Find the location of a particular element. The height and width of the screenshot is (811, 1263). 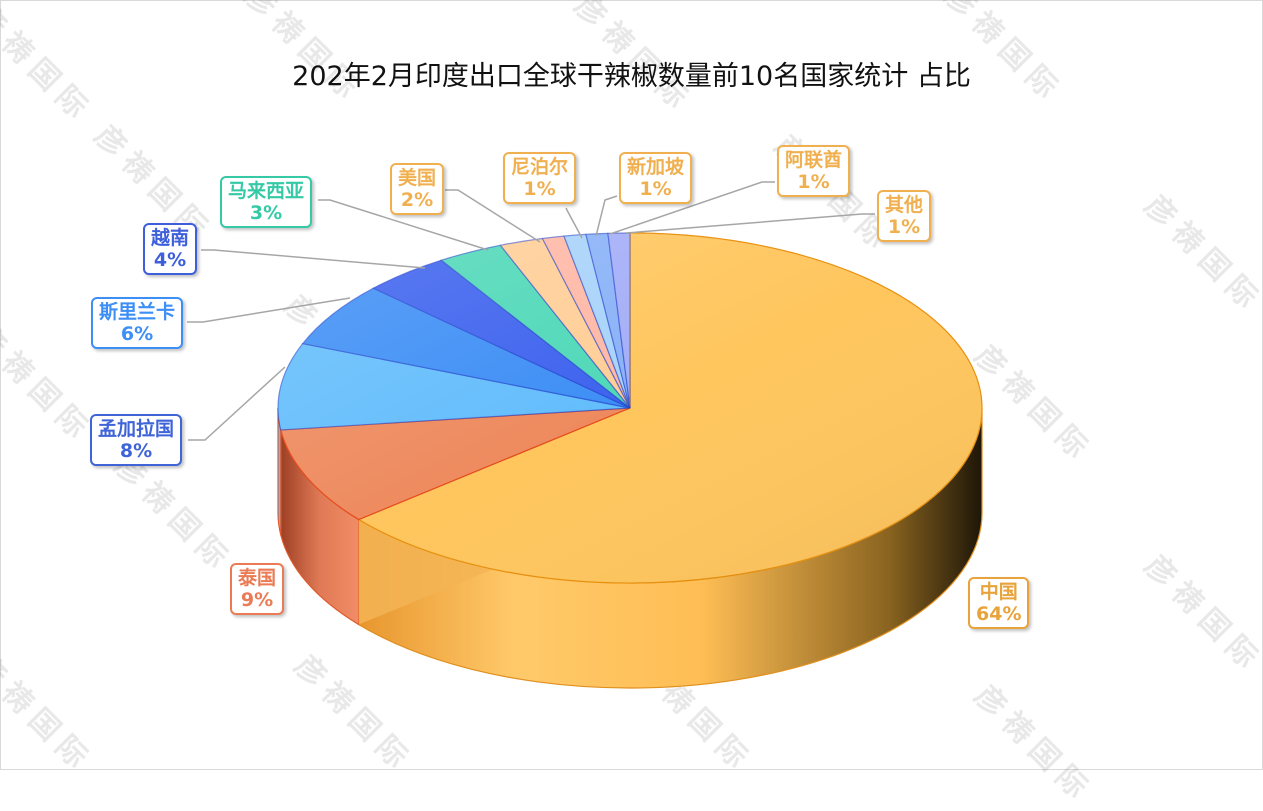

slice-label-尼泊尔: 尼泊尔 1% is located at coordinates (540, 178).